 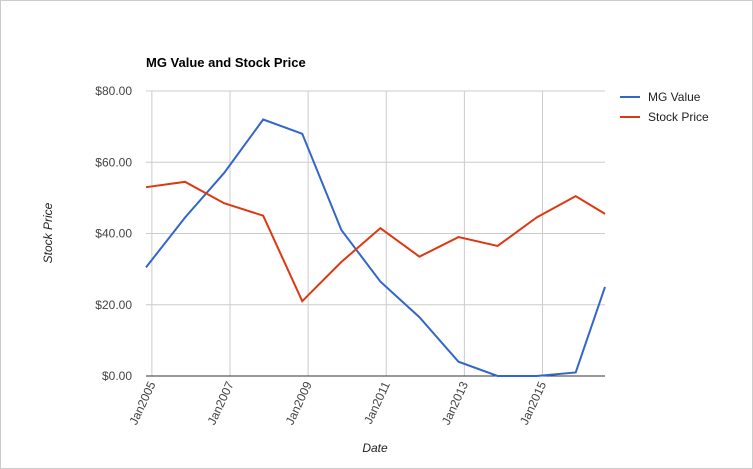 What do you see at coordinates (113, 305) in the screenshot?
I see `y-tick-label: $20.00` at bounding box center [113, 305].